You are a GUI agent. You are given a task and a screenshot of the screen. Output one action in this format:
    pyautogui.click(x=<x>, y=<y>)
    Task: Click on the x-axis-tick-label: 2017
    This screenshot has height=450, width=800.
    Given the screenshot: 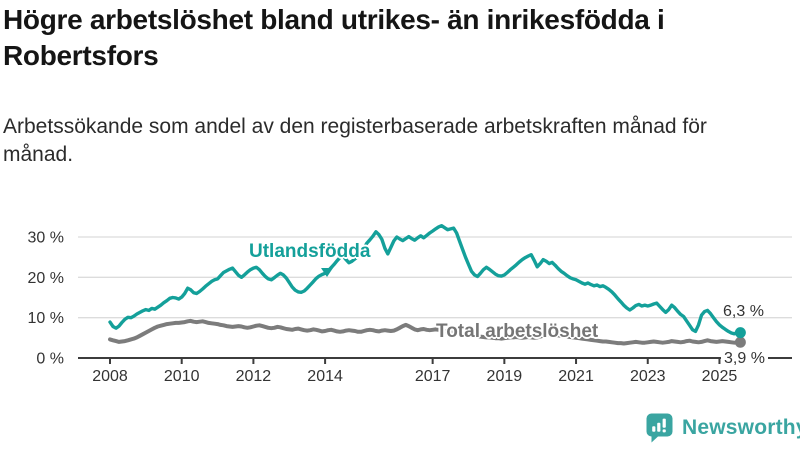 What is the action you would take?
    pyautogui.click(x=433, y=376)
    